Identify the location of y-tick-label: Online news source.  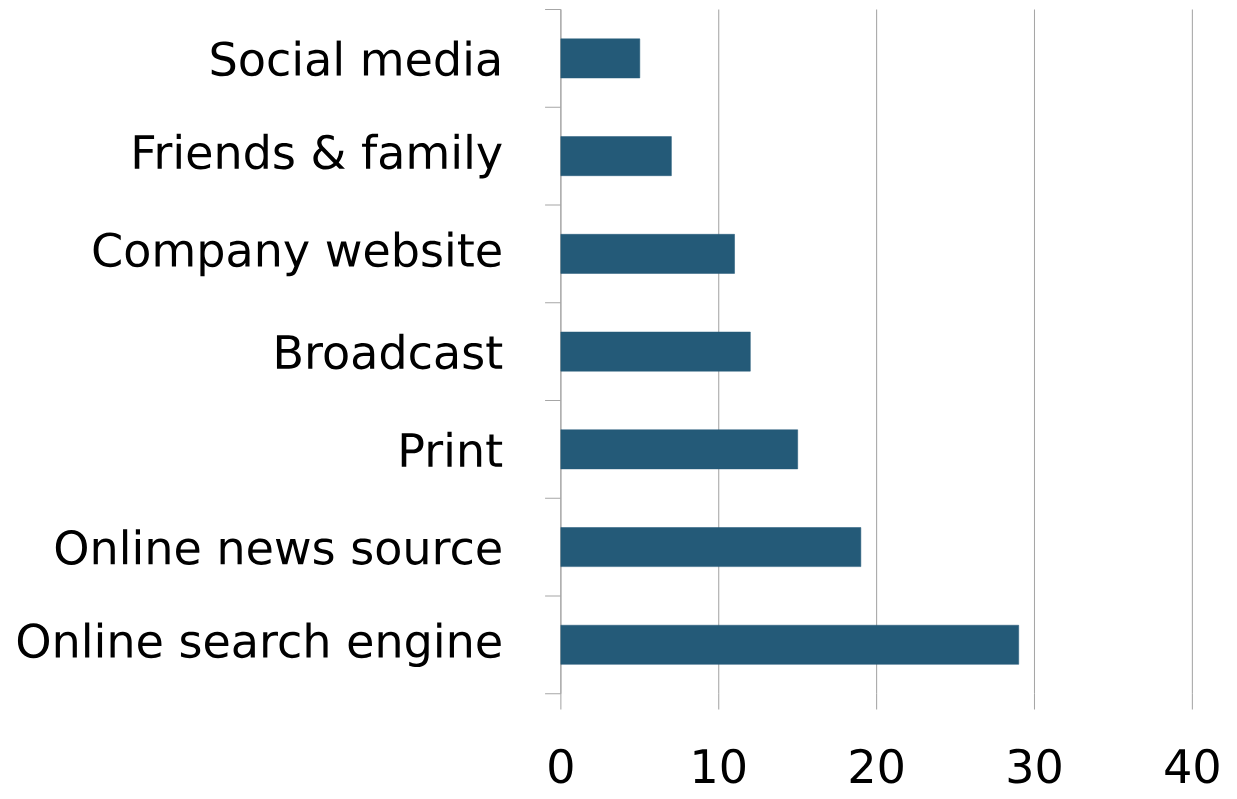
(278, 547).